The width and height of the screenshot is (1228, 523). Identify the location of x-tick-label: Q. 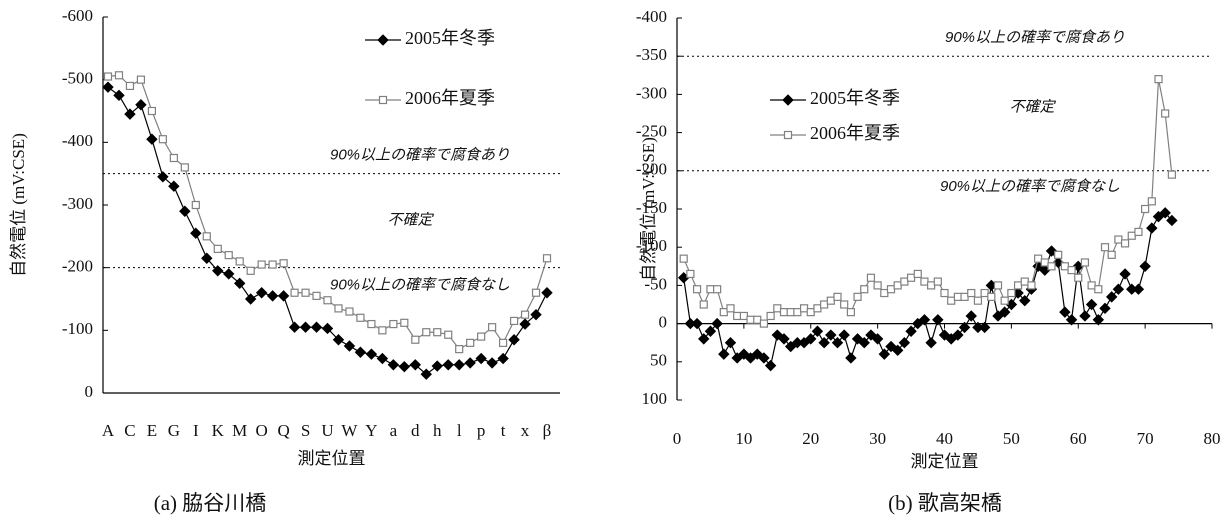
(283, 430).